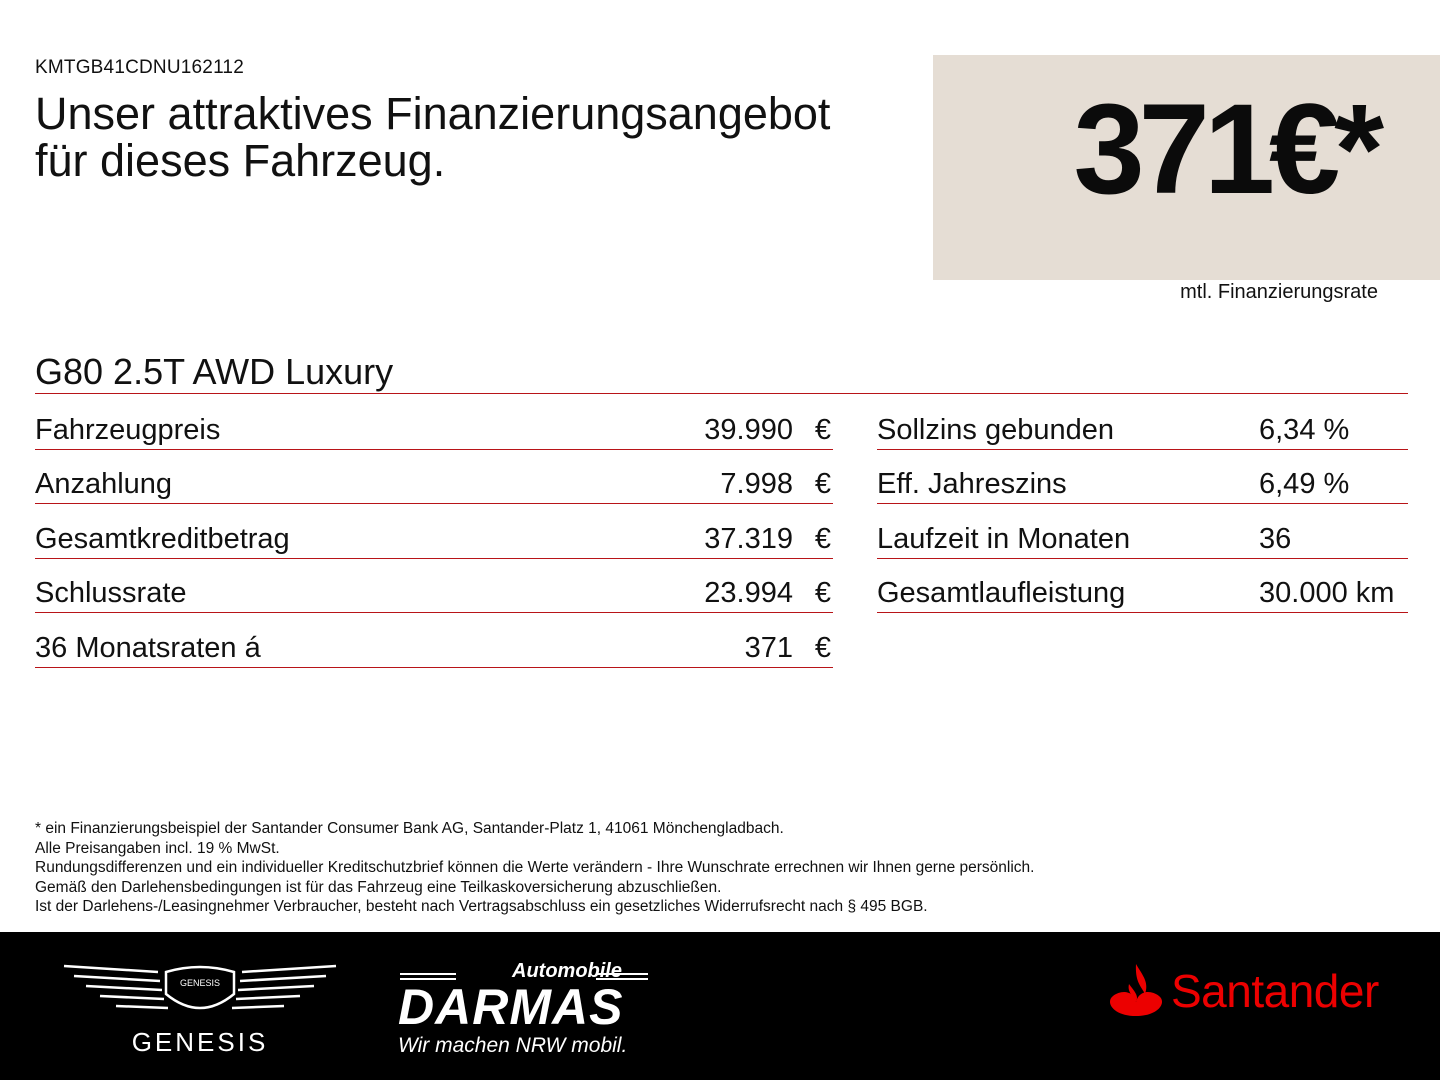 The height and width of the screenshot is (1080, 1440). Describe the element at coordinates (567, 971) in the screenshot. I see `dealer-logo-automobile: Automobile` at that location.